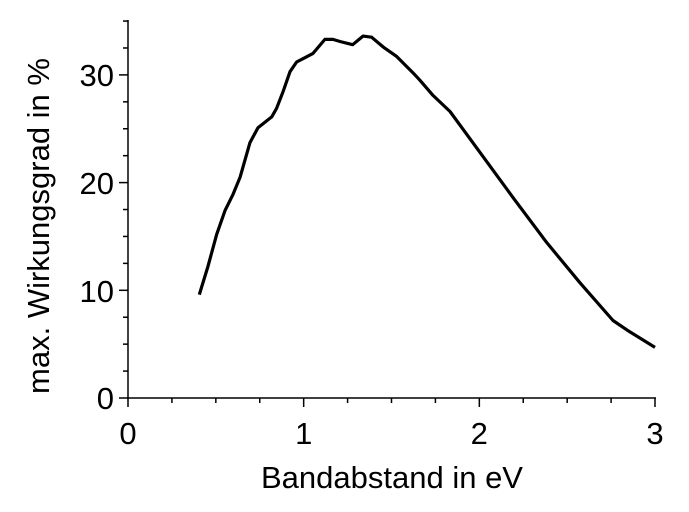 This screenshot has width=689, height=512. What do you see at coordinates (303, 433) in the screenshot?
I see `x-tick-label: 1` at bounding box center [303, 433].